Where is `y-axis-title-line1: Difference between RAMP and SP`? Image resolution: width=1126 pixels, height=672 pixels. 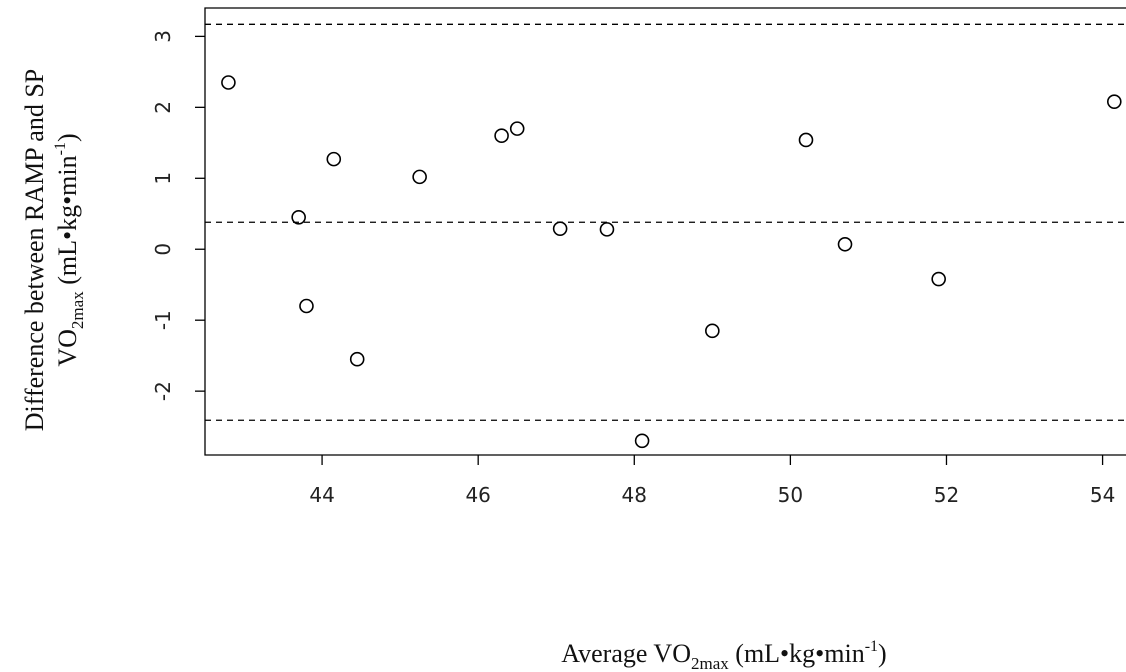 y-axis-title-line1: Difference between RAMP and SP is located at coordinates (34, 250).